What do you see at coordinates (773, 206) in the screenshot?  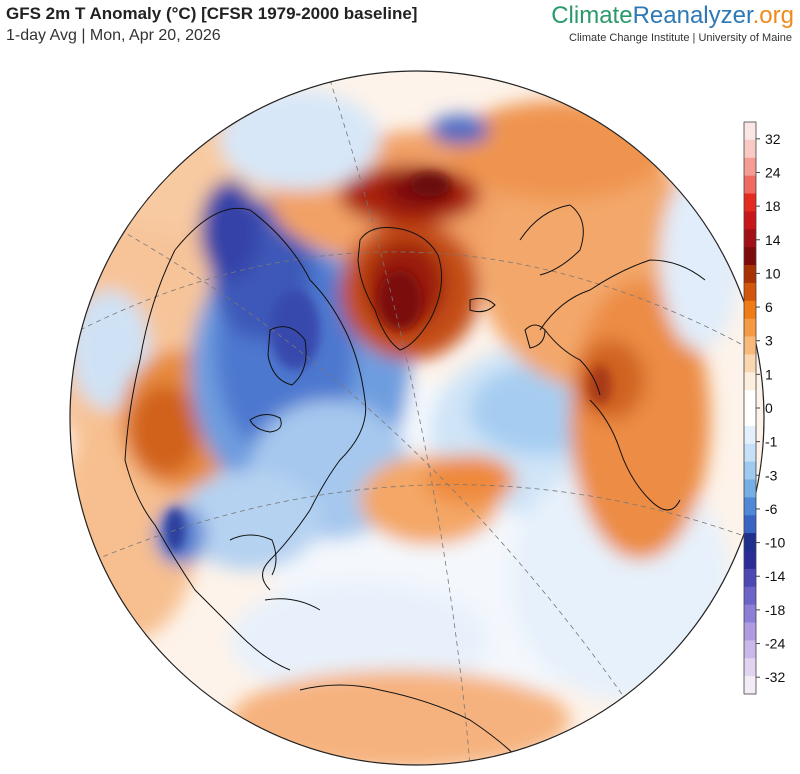 I see `legend-tick-label: 18` at bounding box center [773, 206].